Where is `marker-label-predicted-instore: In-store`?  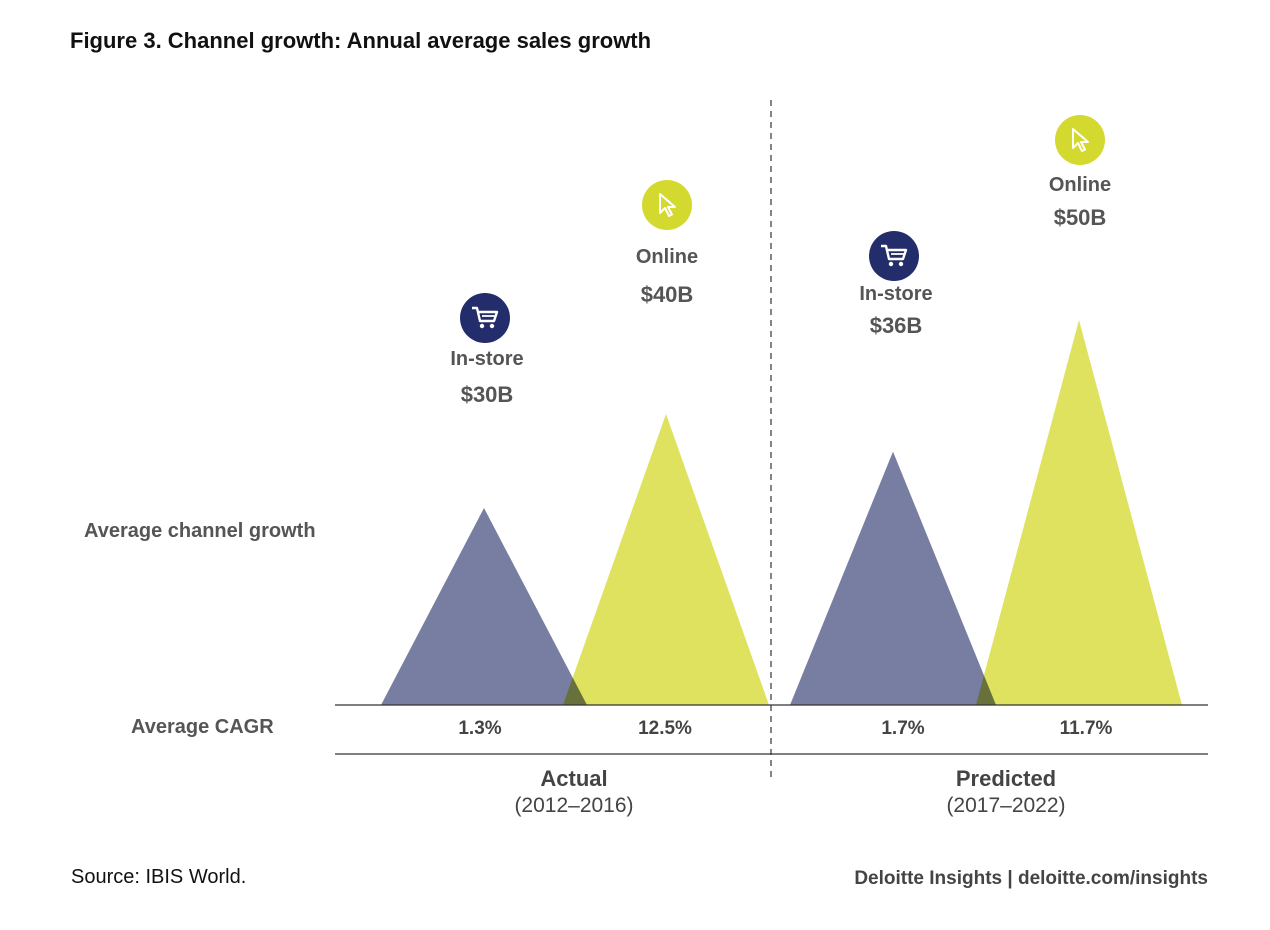 marker-label-predicted-instore: In-store is located at coordinates (896, 294).